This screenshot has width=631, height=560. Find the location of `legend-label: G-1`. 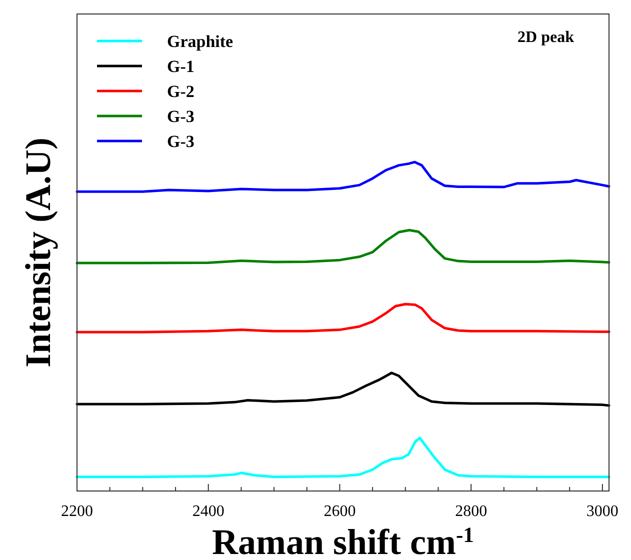

legend-label: G-1 is located at coordinates (180, 66).